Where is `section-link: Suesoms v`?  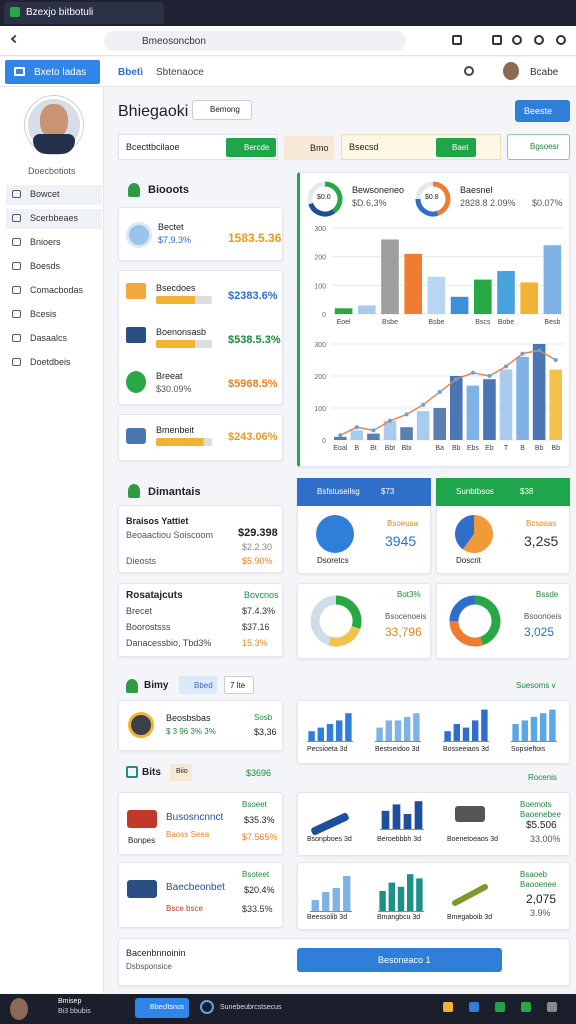 section-link: Suesoms v is located at coordinates (536, 685).